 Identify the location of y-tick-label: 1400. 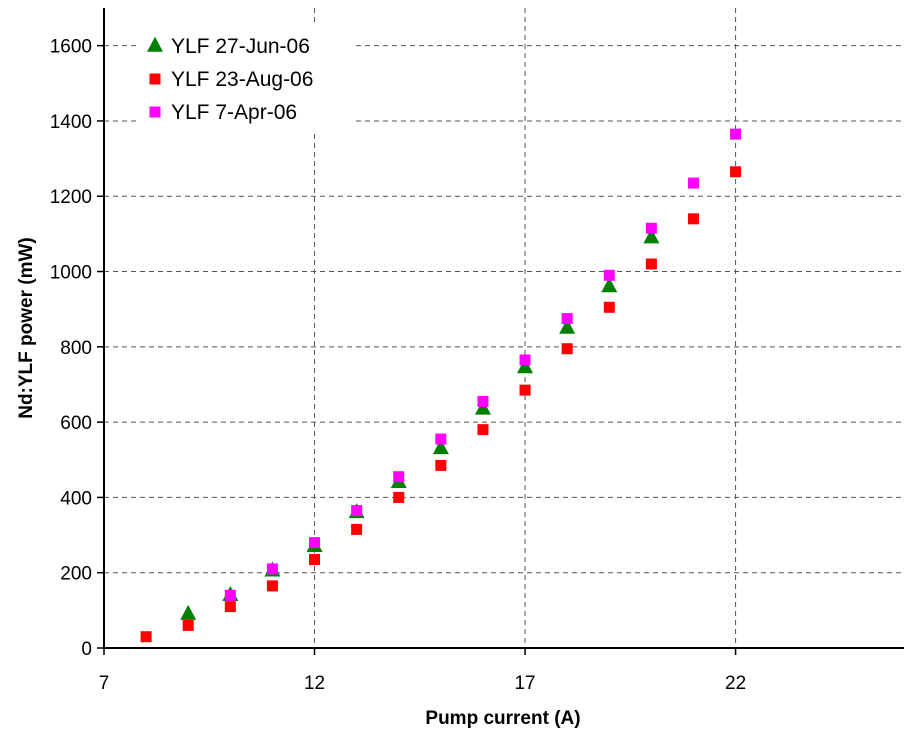
(71, 122).